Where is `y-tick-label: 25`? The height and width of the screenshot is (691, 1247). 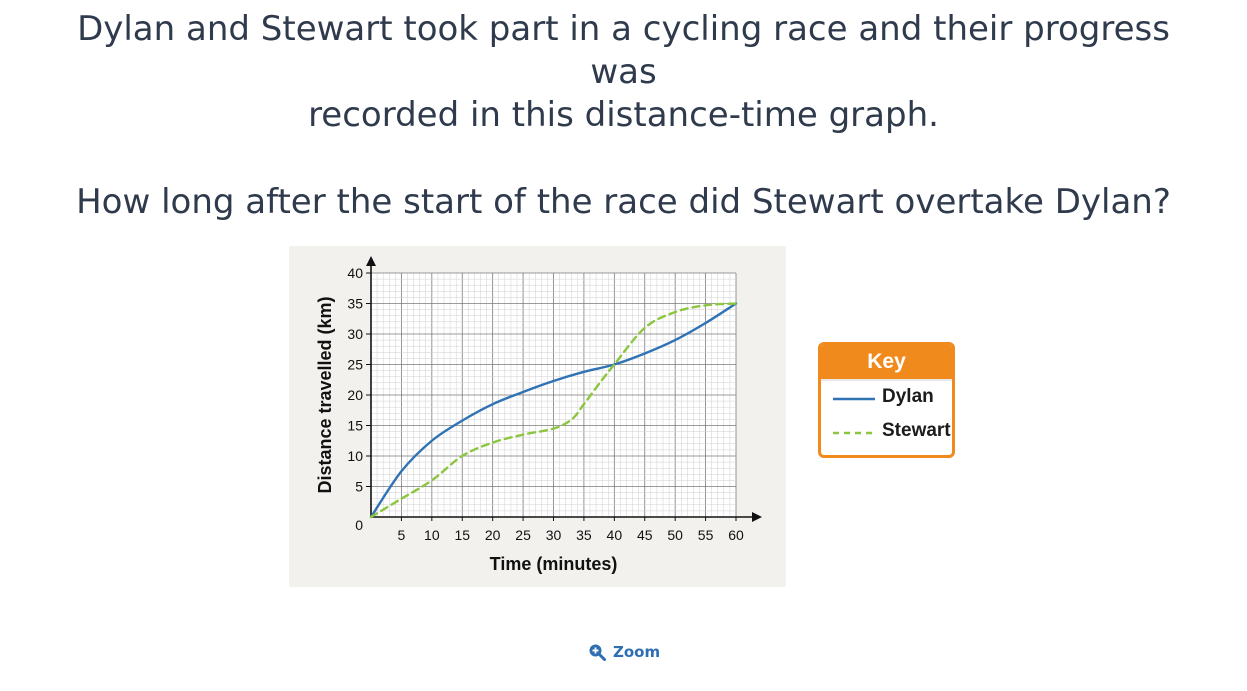
y-tick-label: 25 is located at coordinates (355, 365).